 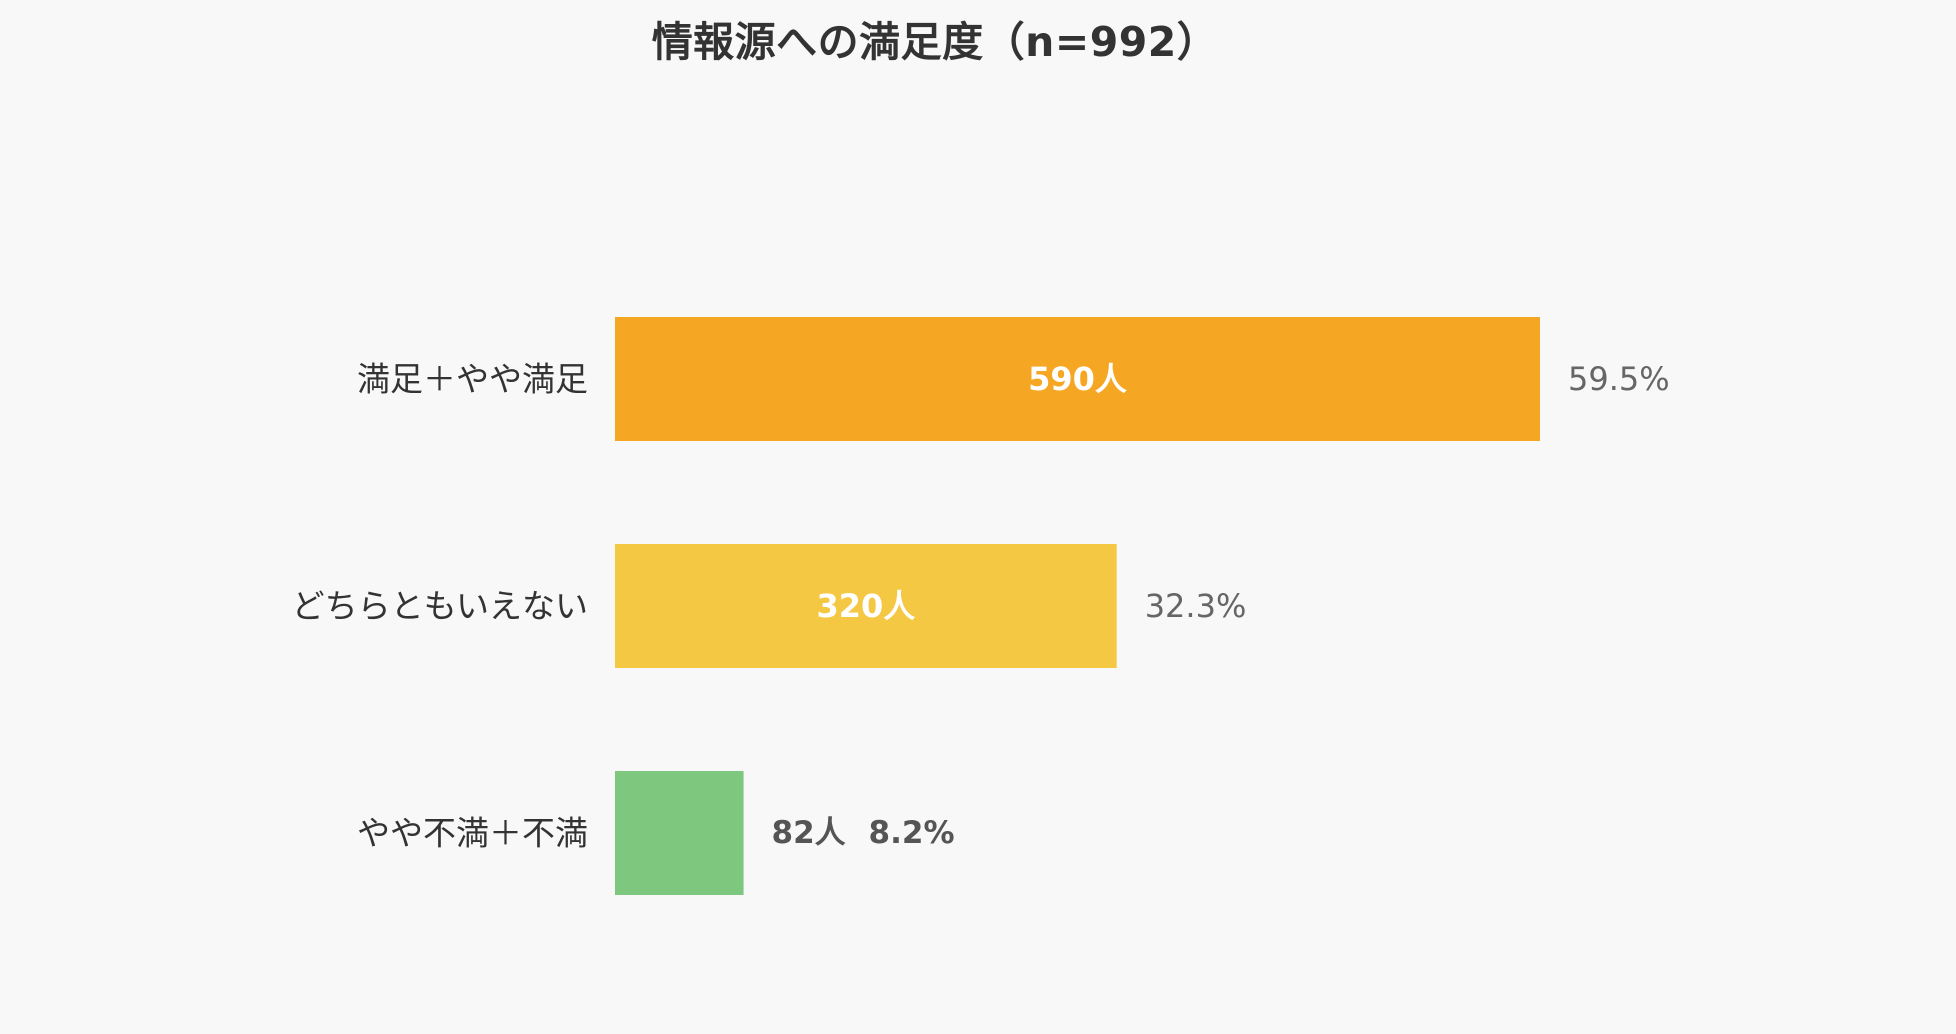 I want to click on bar-group: 満足＋やや満足 590人 59.5%, so click(x=1013, y=379).